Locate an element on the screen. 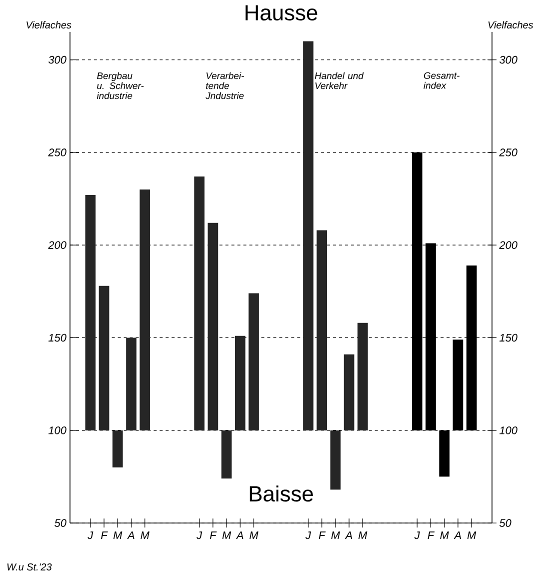 The width and height of the screenshot is (551, 577). annotation: Handel und Verkehr is located at coordinates (339, 81).